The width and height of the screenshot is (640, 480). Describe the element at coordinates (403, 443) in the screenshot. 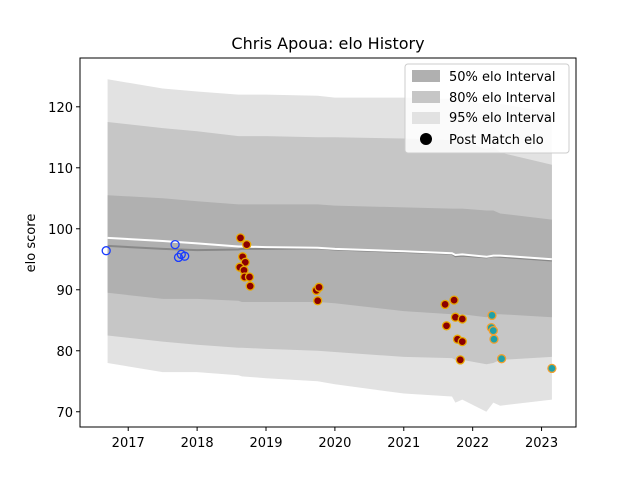

I see `x-tick-label: 2021` at that location.